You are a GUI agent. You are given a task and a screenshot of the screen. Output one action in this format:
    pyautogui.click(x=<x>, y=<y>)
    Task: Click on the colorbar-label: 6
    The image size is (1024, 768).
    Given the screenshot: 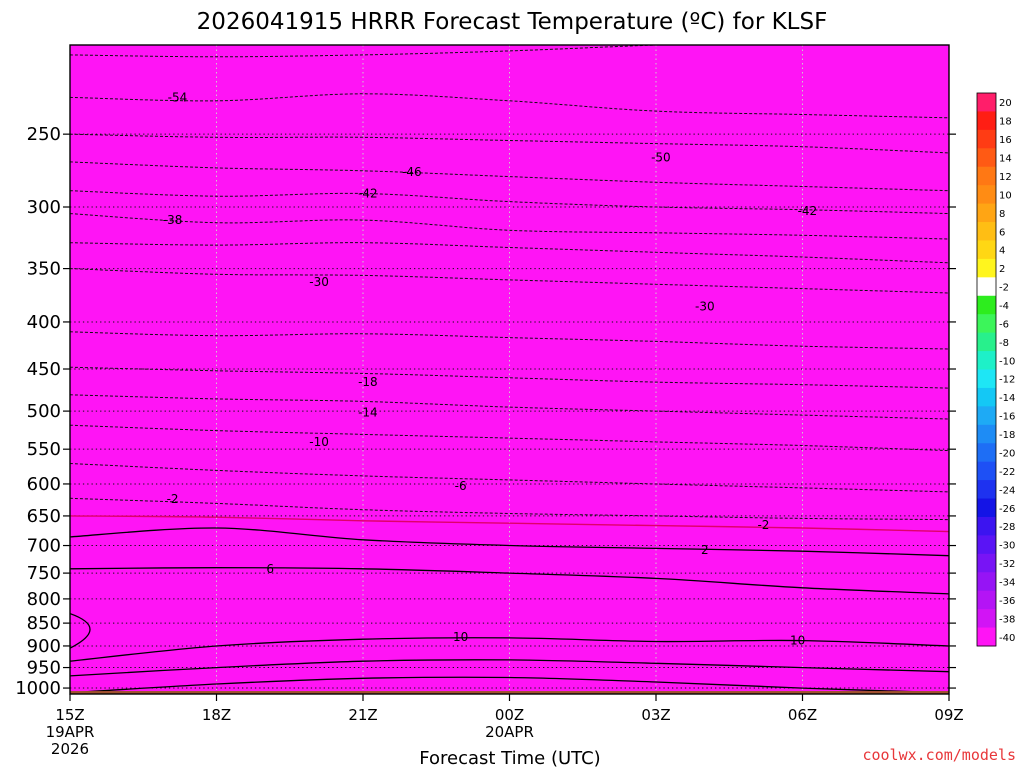 What is the action you would take?
    pyautogui.click(x=1002, y=232)
    